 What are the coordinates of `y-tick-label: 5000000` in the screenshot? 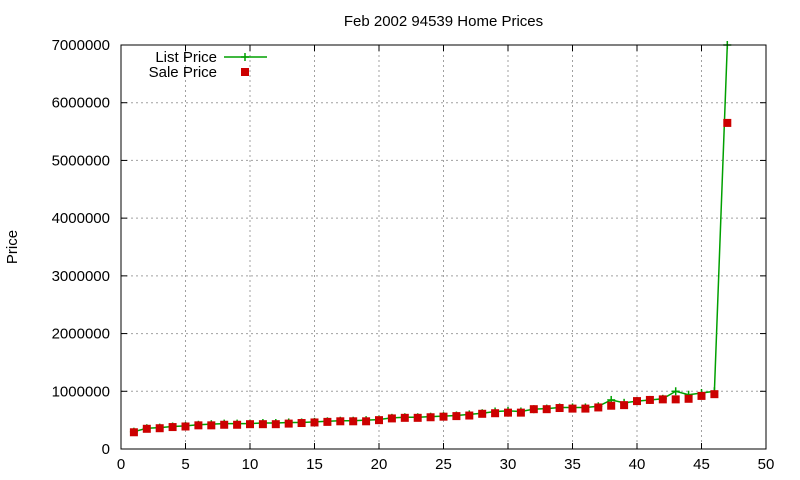 It's located at (81, 160).